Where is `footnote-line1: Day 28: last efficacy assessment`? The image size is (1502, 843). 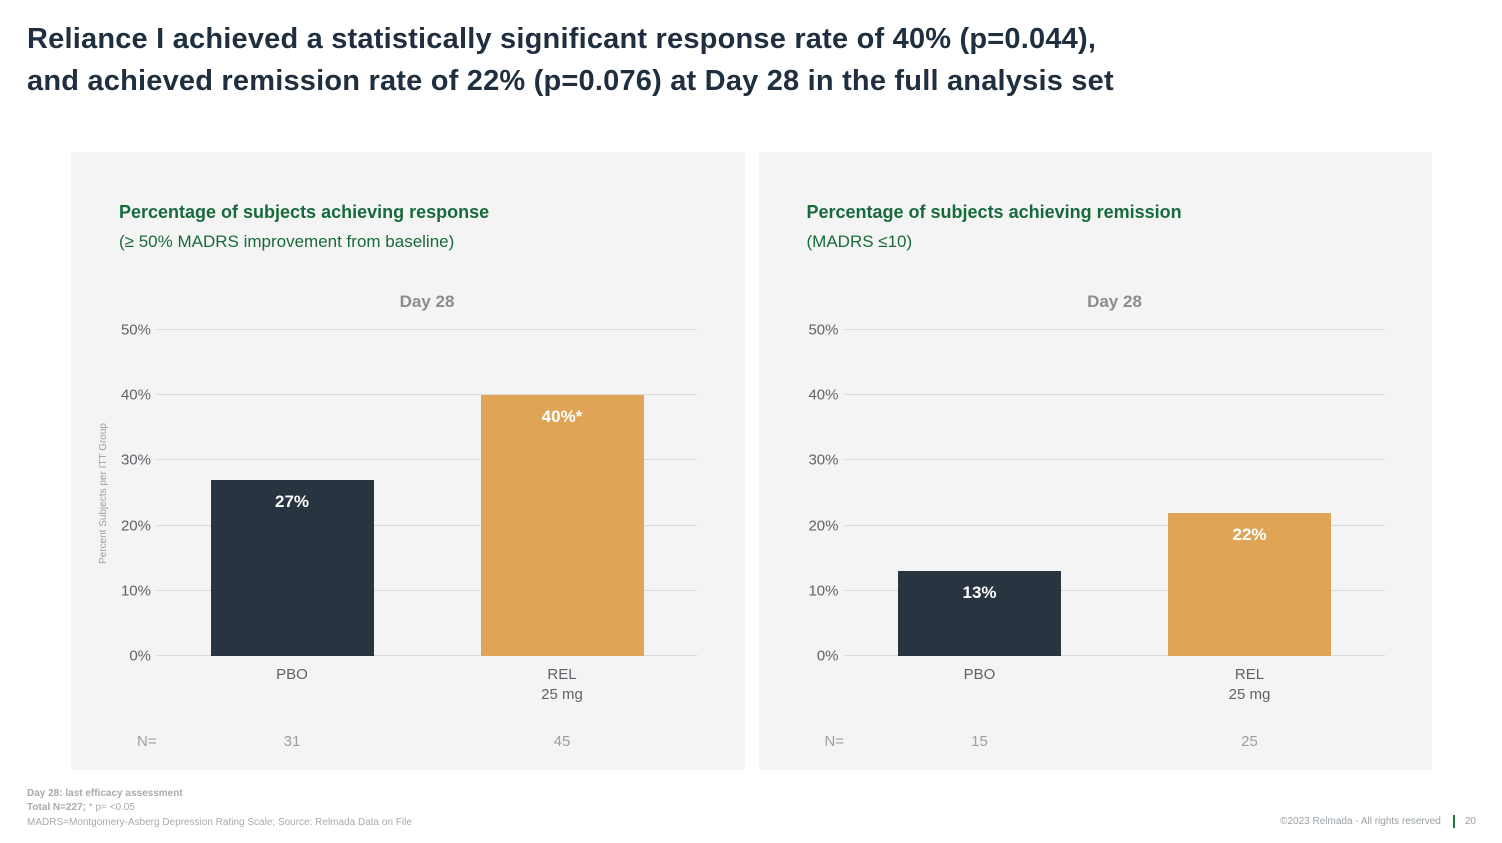
footnote-line1: Day 28: last efficacy assessment is located at coordinates (105, 793).